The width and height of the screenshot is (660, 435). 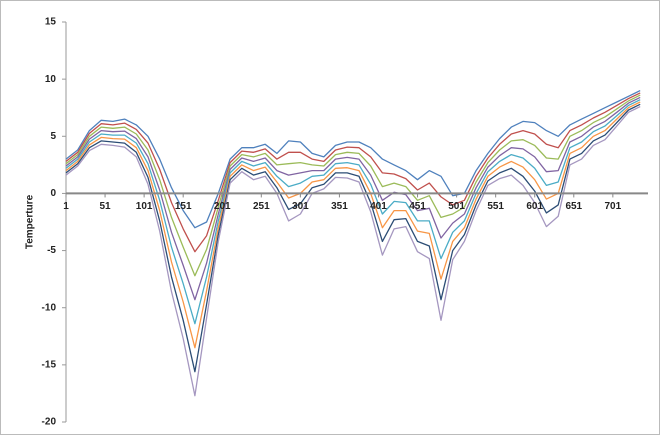 I want to click on x-tick-label: 351, so click(x=339, y=206).